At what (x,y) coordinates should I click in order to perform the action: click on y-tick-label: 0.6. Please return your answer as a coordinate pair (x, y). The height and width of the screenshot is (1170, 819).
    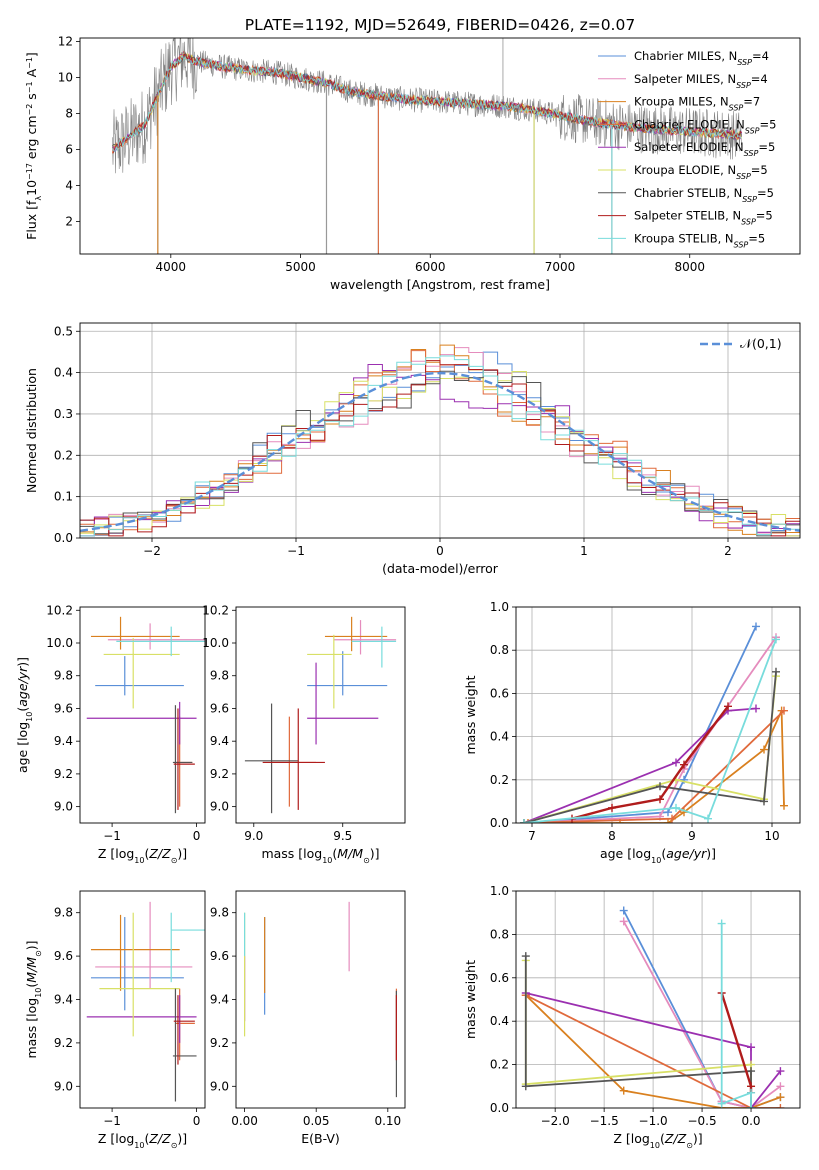
    Looking at the image, I should click on (499, 693).